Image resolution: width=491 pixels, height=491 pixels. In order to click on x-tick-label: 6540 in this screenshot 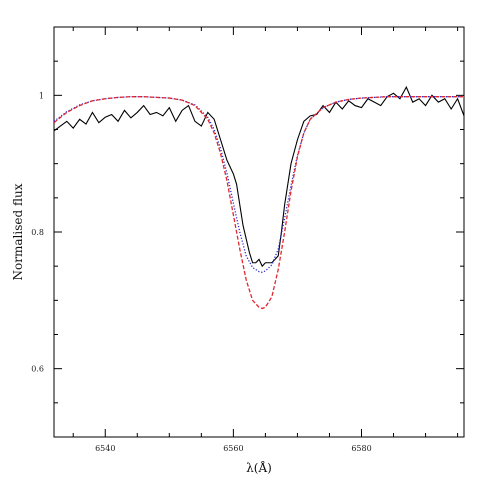, I will do `click(105, 448)`.